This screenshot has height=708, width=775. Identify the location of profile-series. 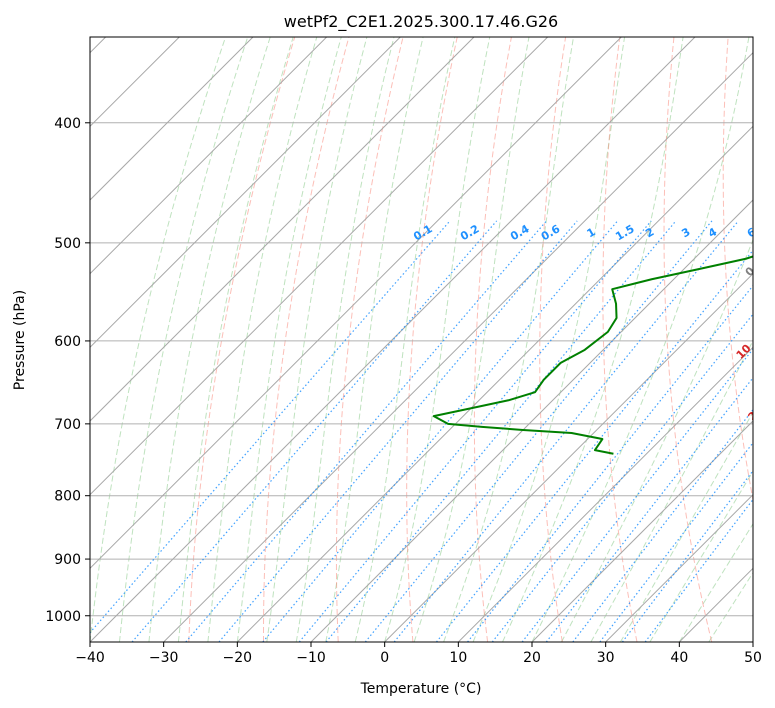
(592, 355).